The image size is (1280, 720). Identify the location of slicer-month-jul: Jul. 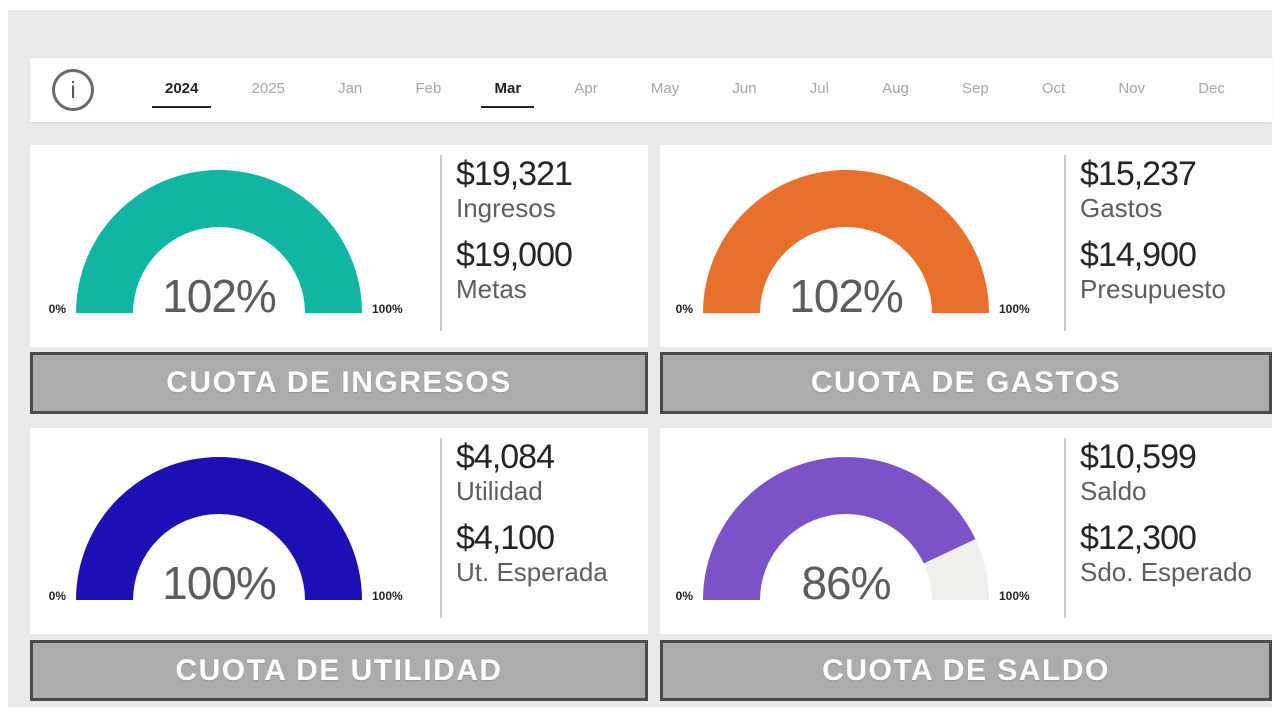
(819, 88).